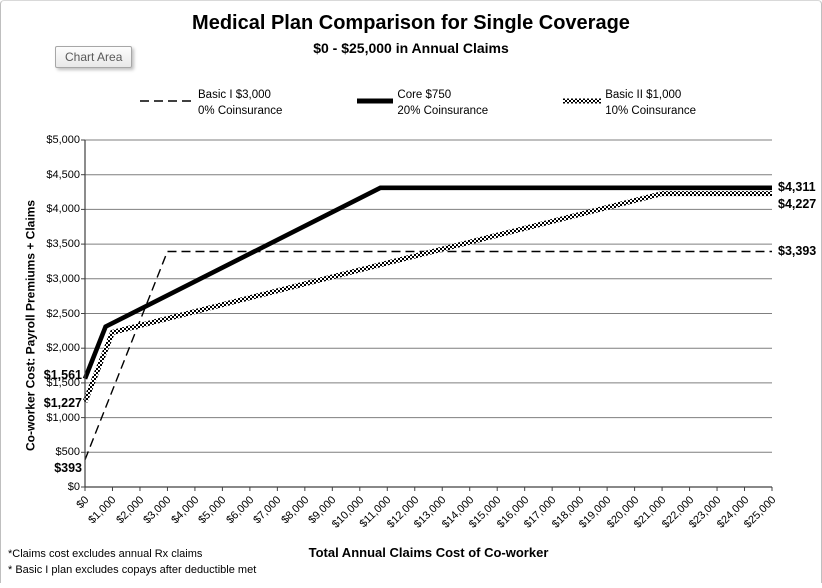 This screenshot has height=588, width=822. What do you see at coordinates (240, 111) in the screenshot?
I see `legend-coinsurance: 0% Coinsurance` at bounding box center [240, 111].